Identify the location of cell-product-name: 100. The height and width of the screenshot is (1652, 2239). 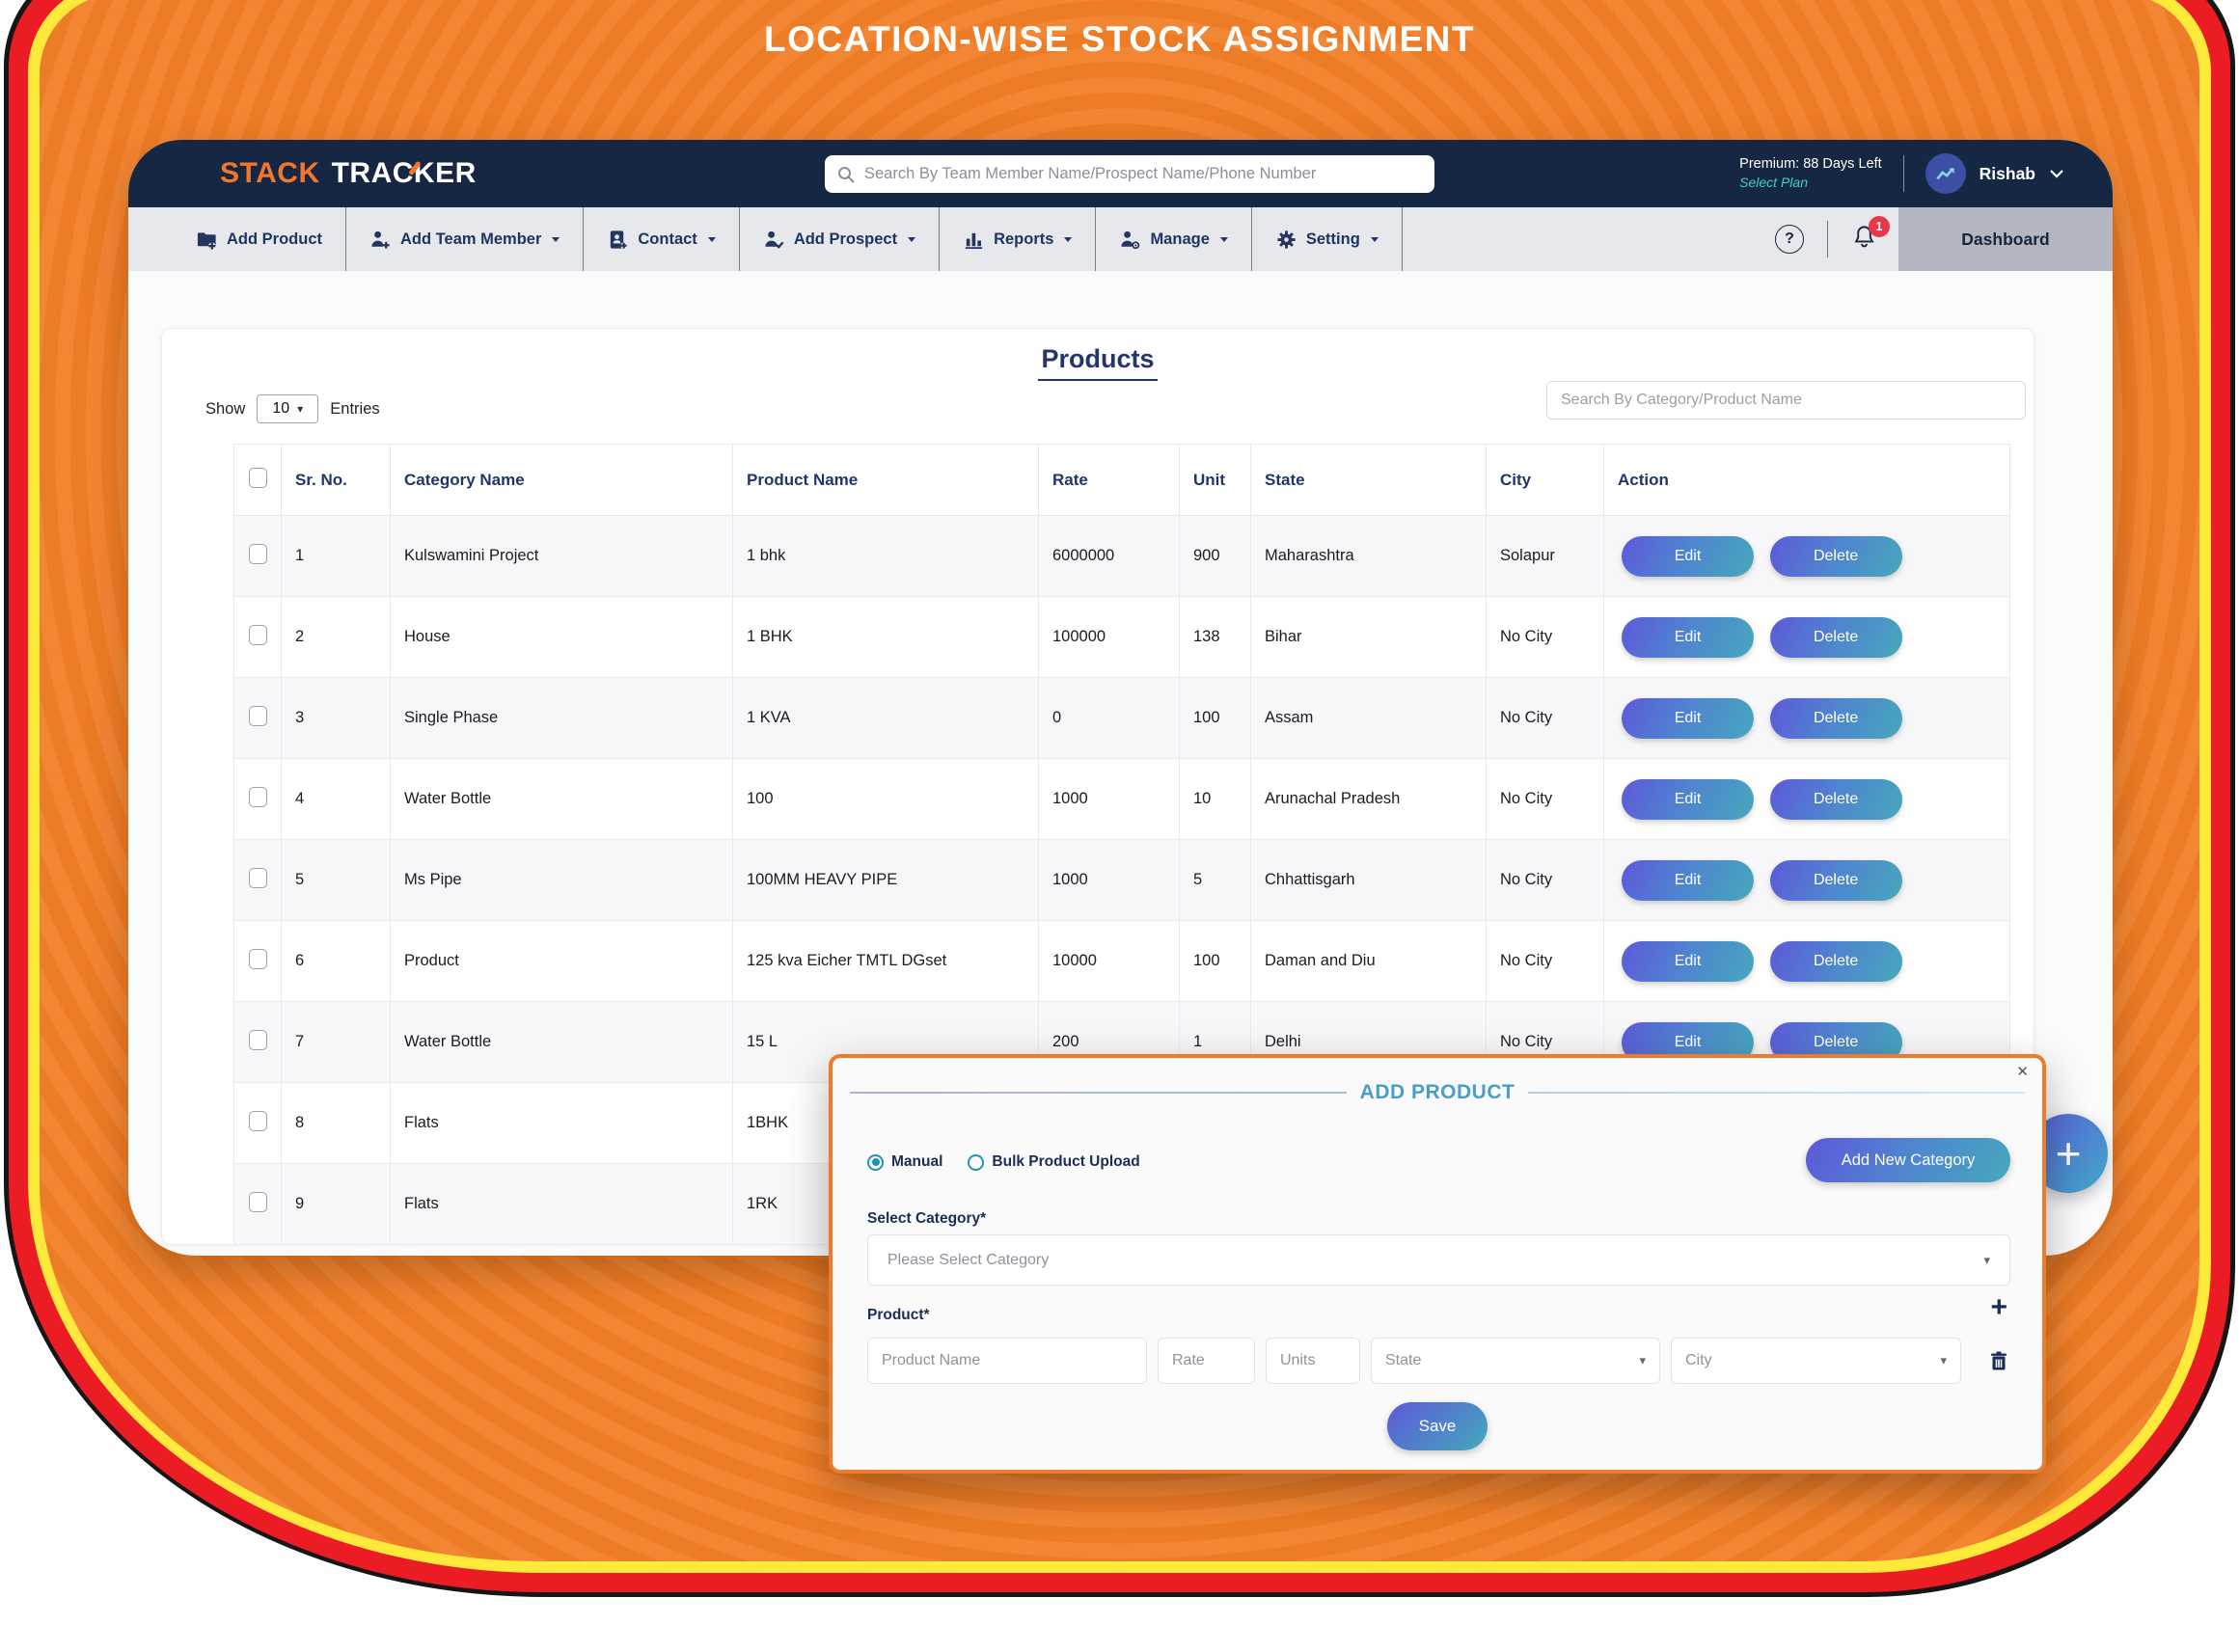
(885, 799).